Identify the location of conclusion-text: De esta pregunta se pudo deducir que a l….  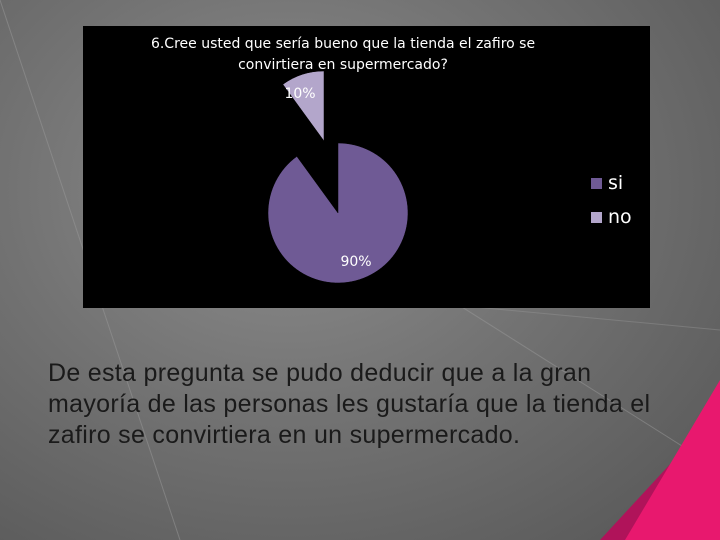
(349, 404).